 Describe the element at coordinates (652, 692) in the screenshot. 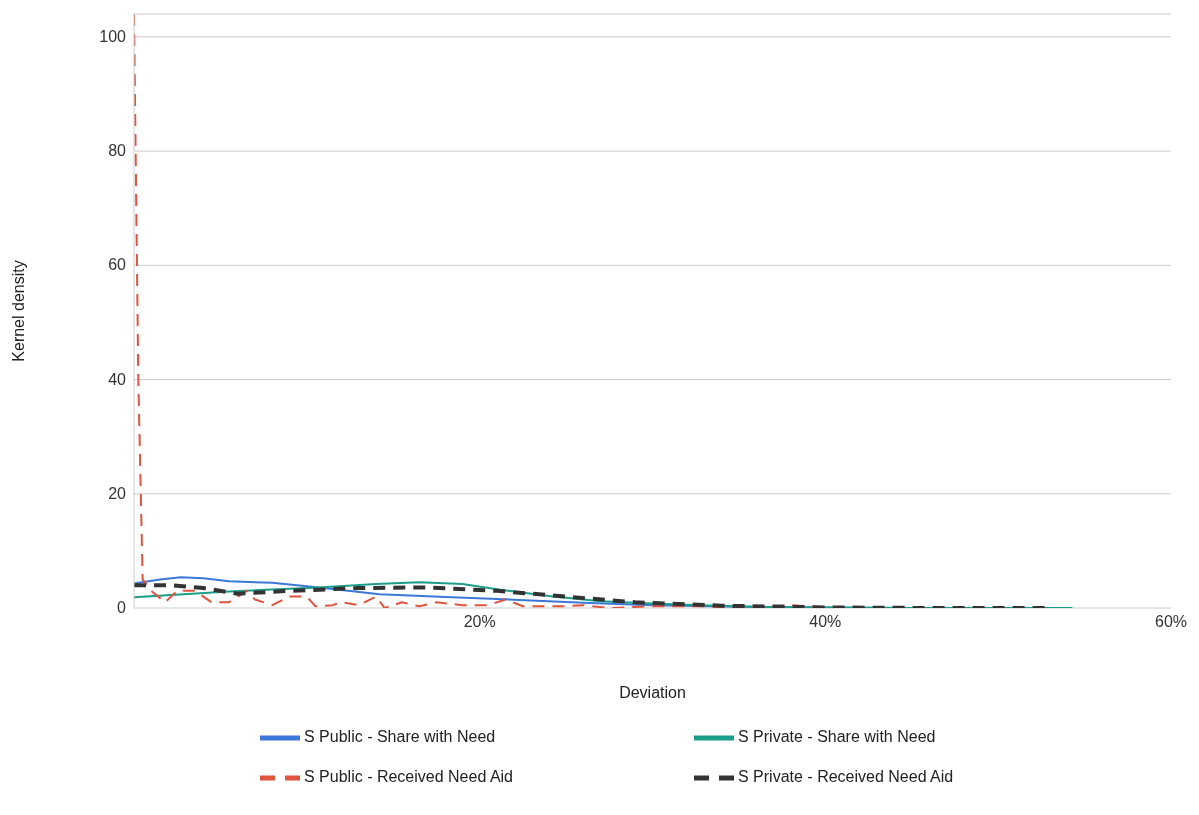

I see `x-axis-title: Deviation` at that location.